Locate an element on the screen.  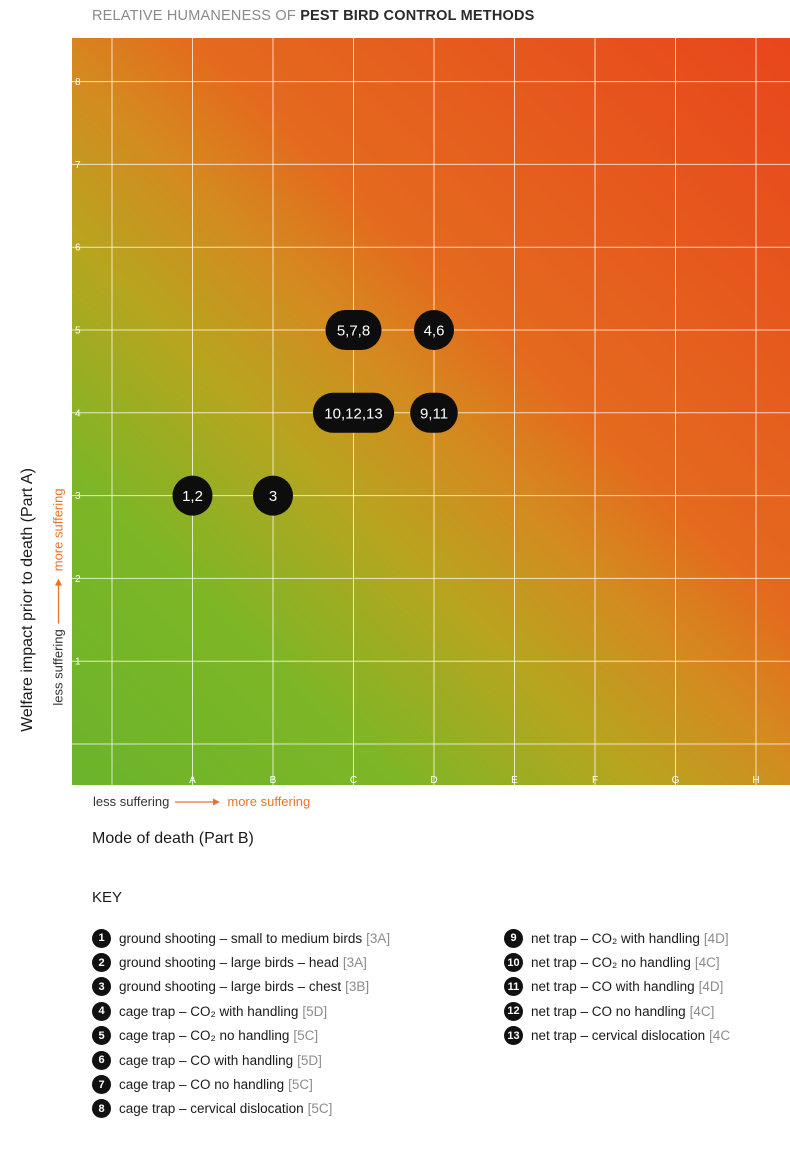
data-points: 1,2 3 5,7,8 4,6 10,12,13 9,11 is located at coordinates (315, 413).